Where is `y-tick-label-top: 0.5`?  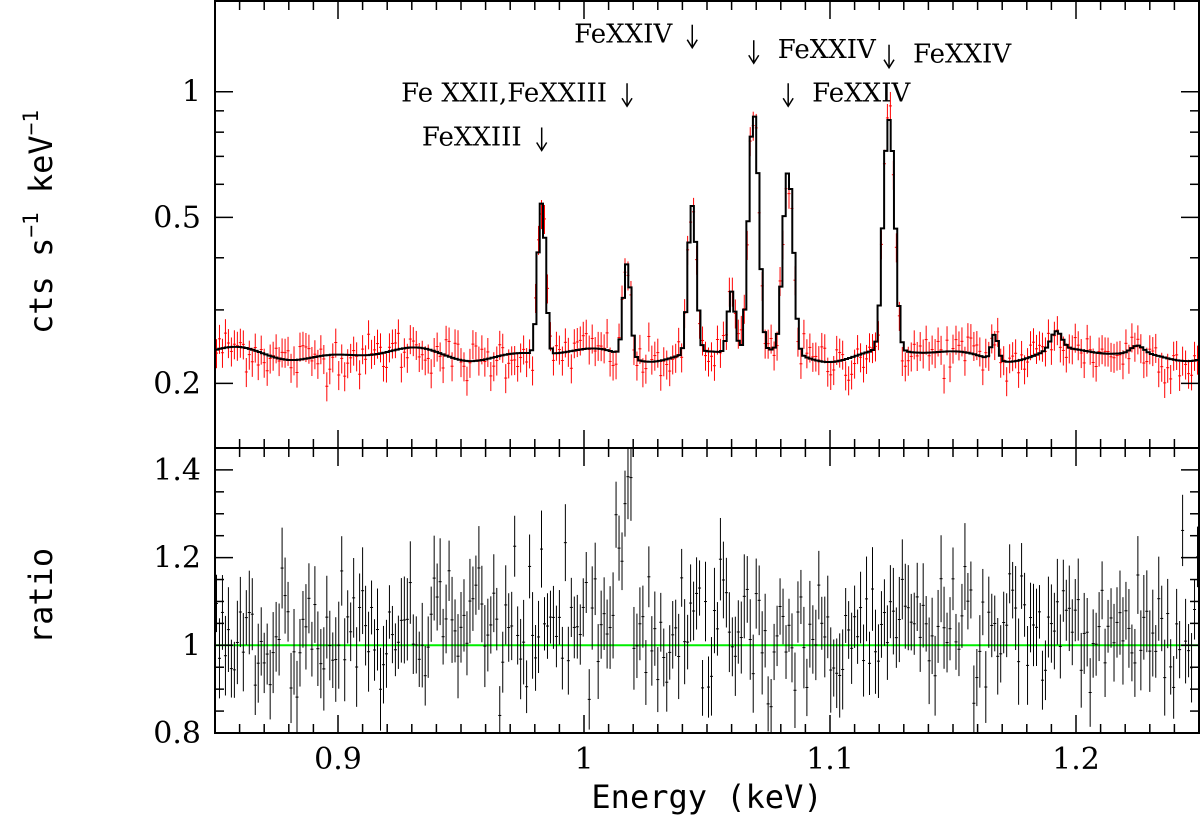 y-tick-label-top: 0.5 is located at coordinates (177, 217).